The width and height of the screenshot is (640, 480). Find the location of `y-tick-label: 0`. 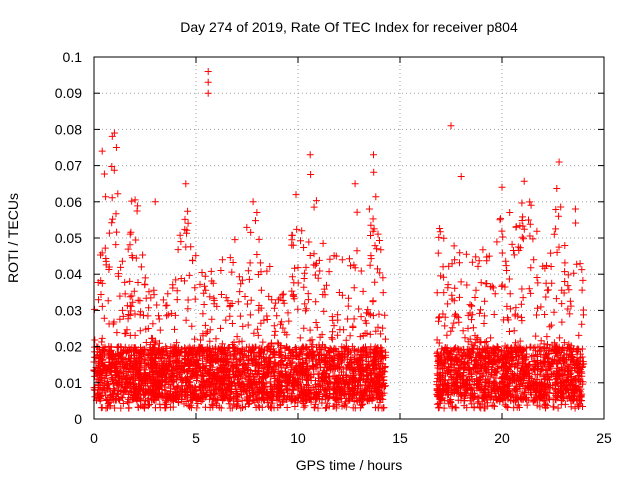

y-tick-label: 0 is located at coordinates (78, 419).